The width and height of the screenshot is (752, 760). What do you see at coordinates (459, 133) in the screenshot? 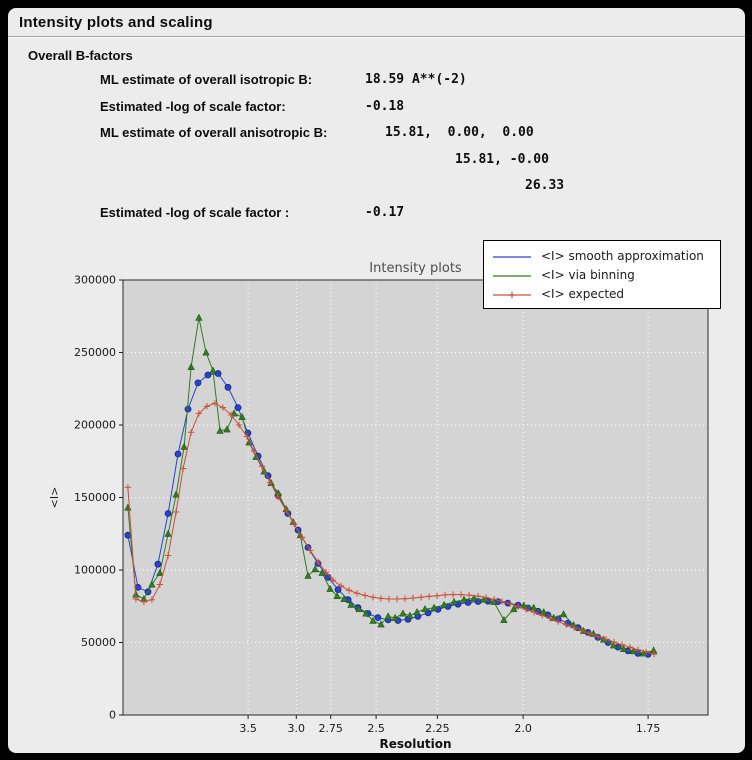
I see `bfactor-value: 15.81, 0.00, 0.00` at bounding box center [459, 133].